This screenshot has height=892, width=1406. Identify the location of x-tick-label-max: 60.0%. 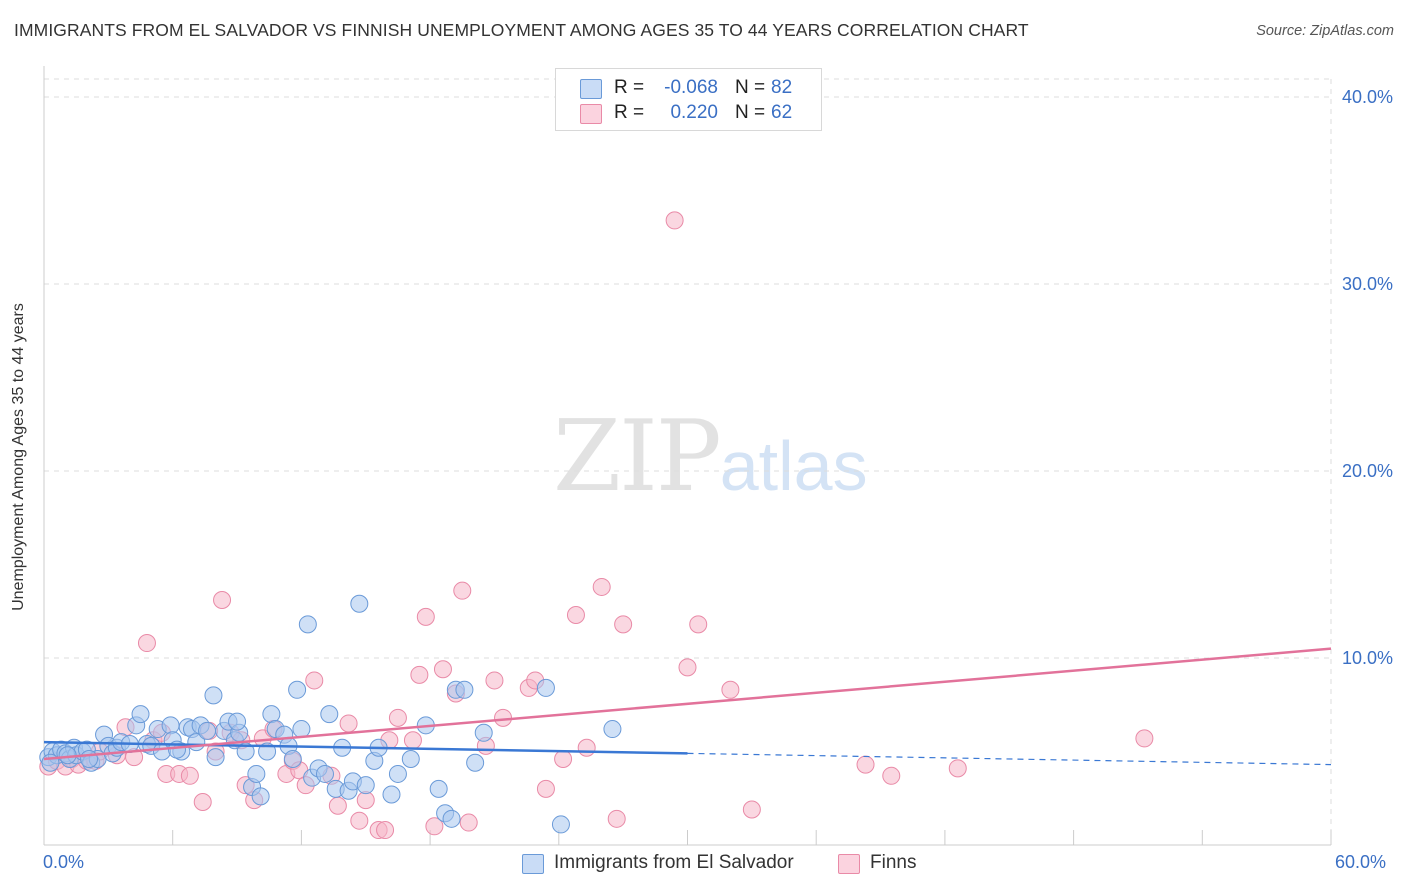
(1361, 862).